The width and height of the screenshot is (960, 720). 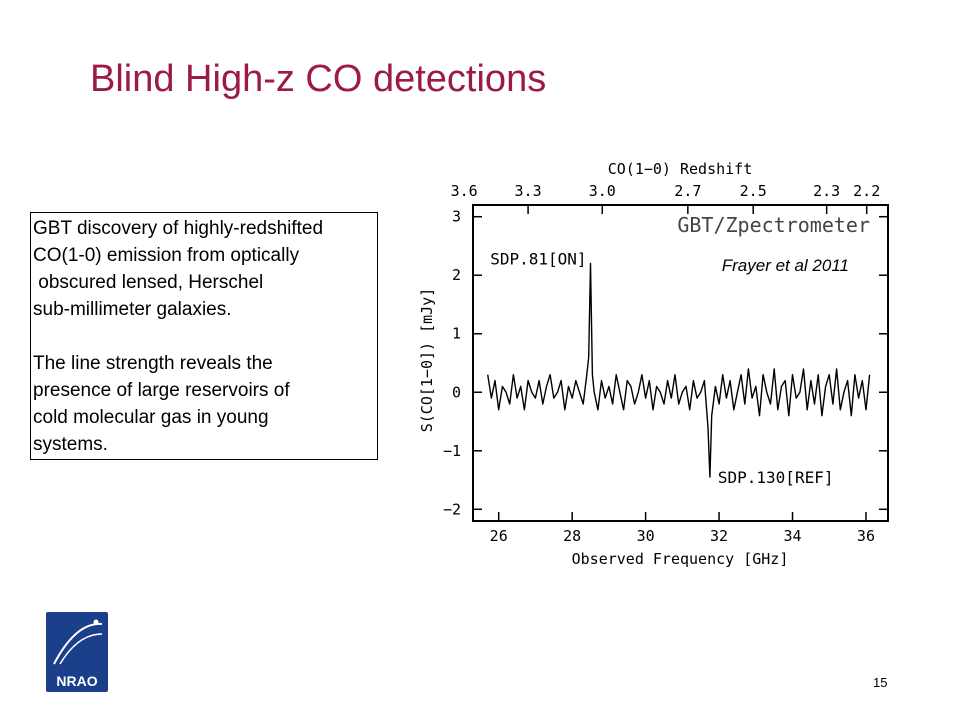 What do you see at coordinates (456, 392) in the screenshot?
I see `y-tick-label: 0` at bounding box center [456, 392].